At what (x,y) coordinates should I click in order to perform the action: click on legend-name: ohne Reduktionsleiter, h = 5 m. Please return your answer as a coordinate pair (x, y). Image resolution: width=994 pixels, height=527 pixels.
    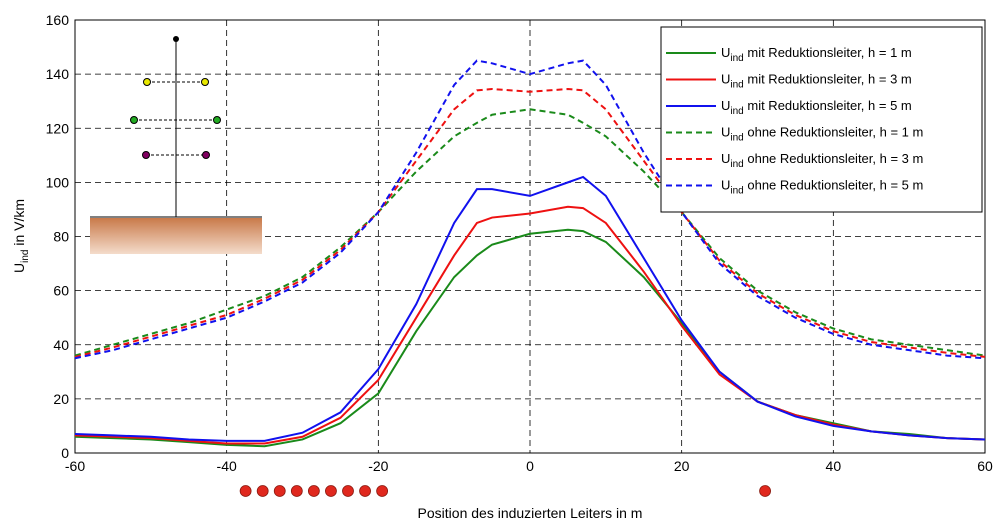
    Looking at the image, I should click on (834, 185).